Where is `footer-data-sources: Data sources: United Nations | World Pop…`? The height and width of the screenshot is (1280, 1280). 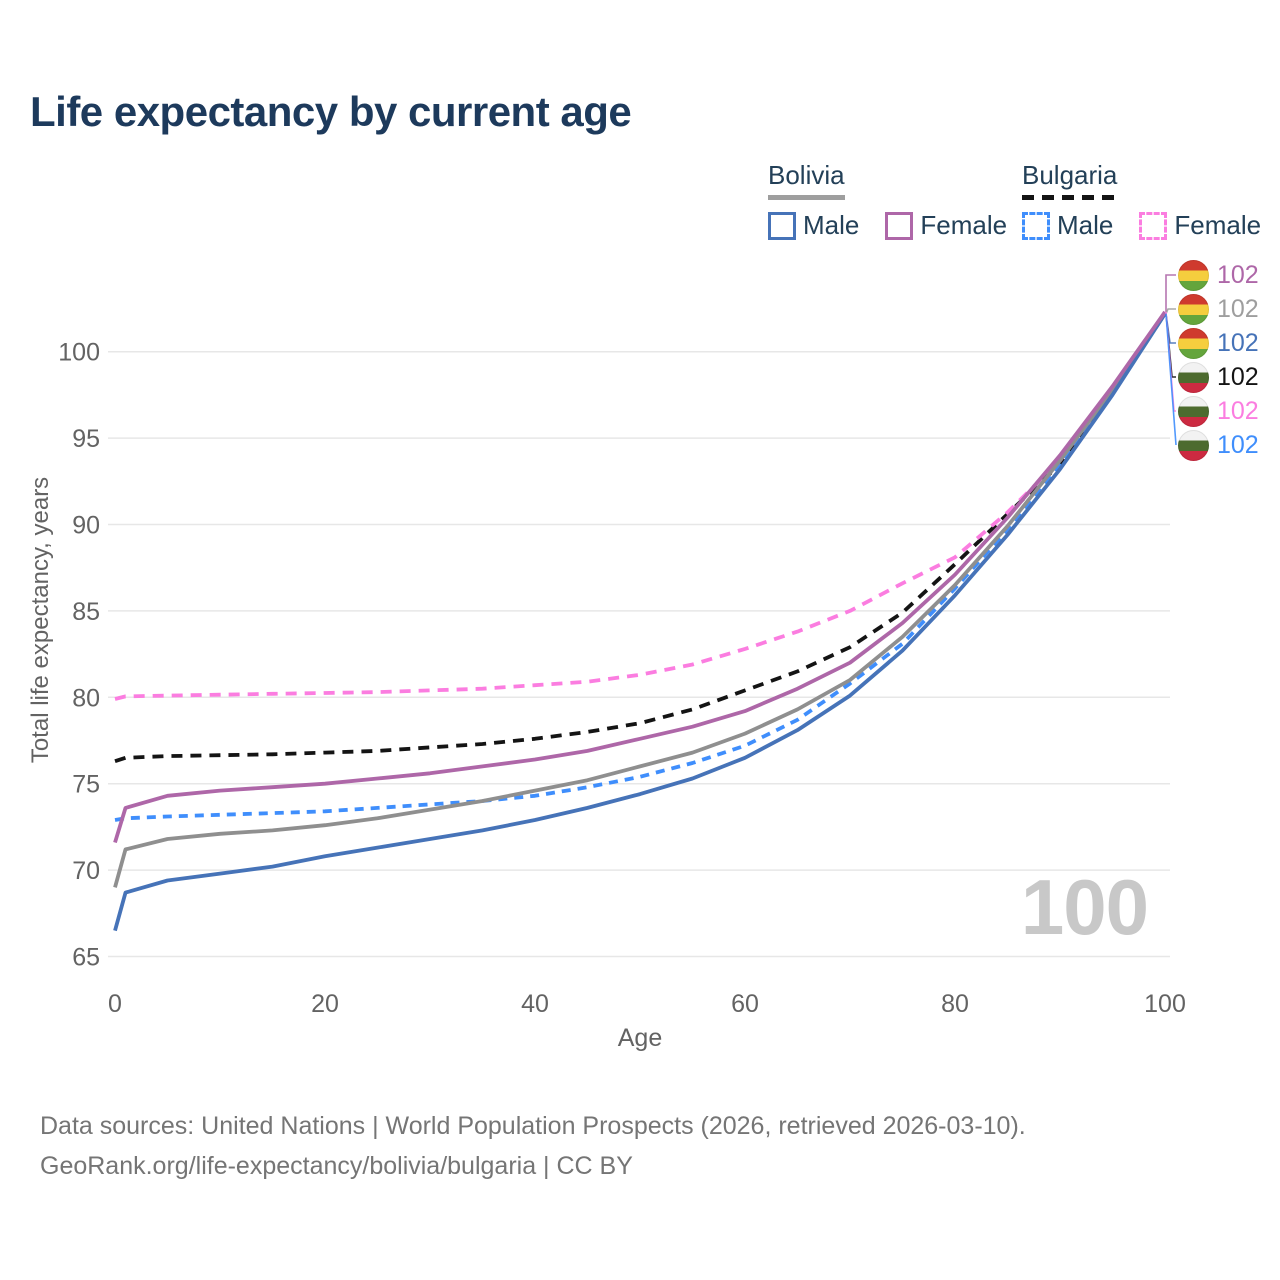
footer-data-sources: Data sources: United Nations | World Pop… is located at coordinates (533, 1126).